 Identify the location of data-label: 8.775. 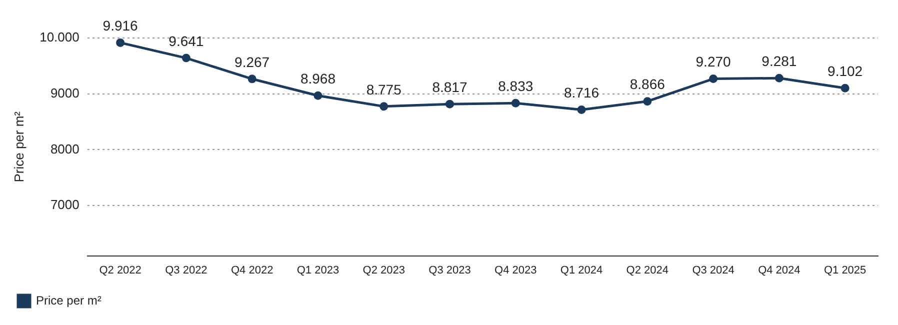
(384, 89).